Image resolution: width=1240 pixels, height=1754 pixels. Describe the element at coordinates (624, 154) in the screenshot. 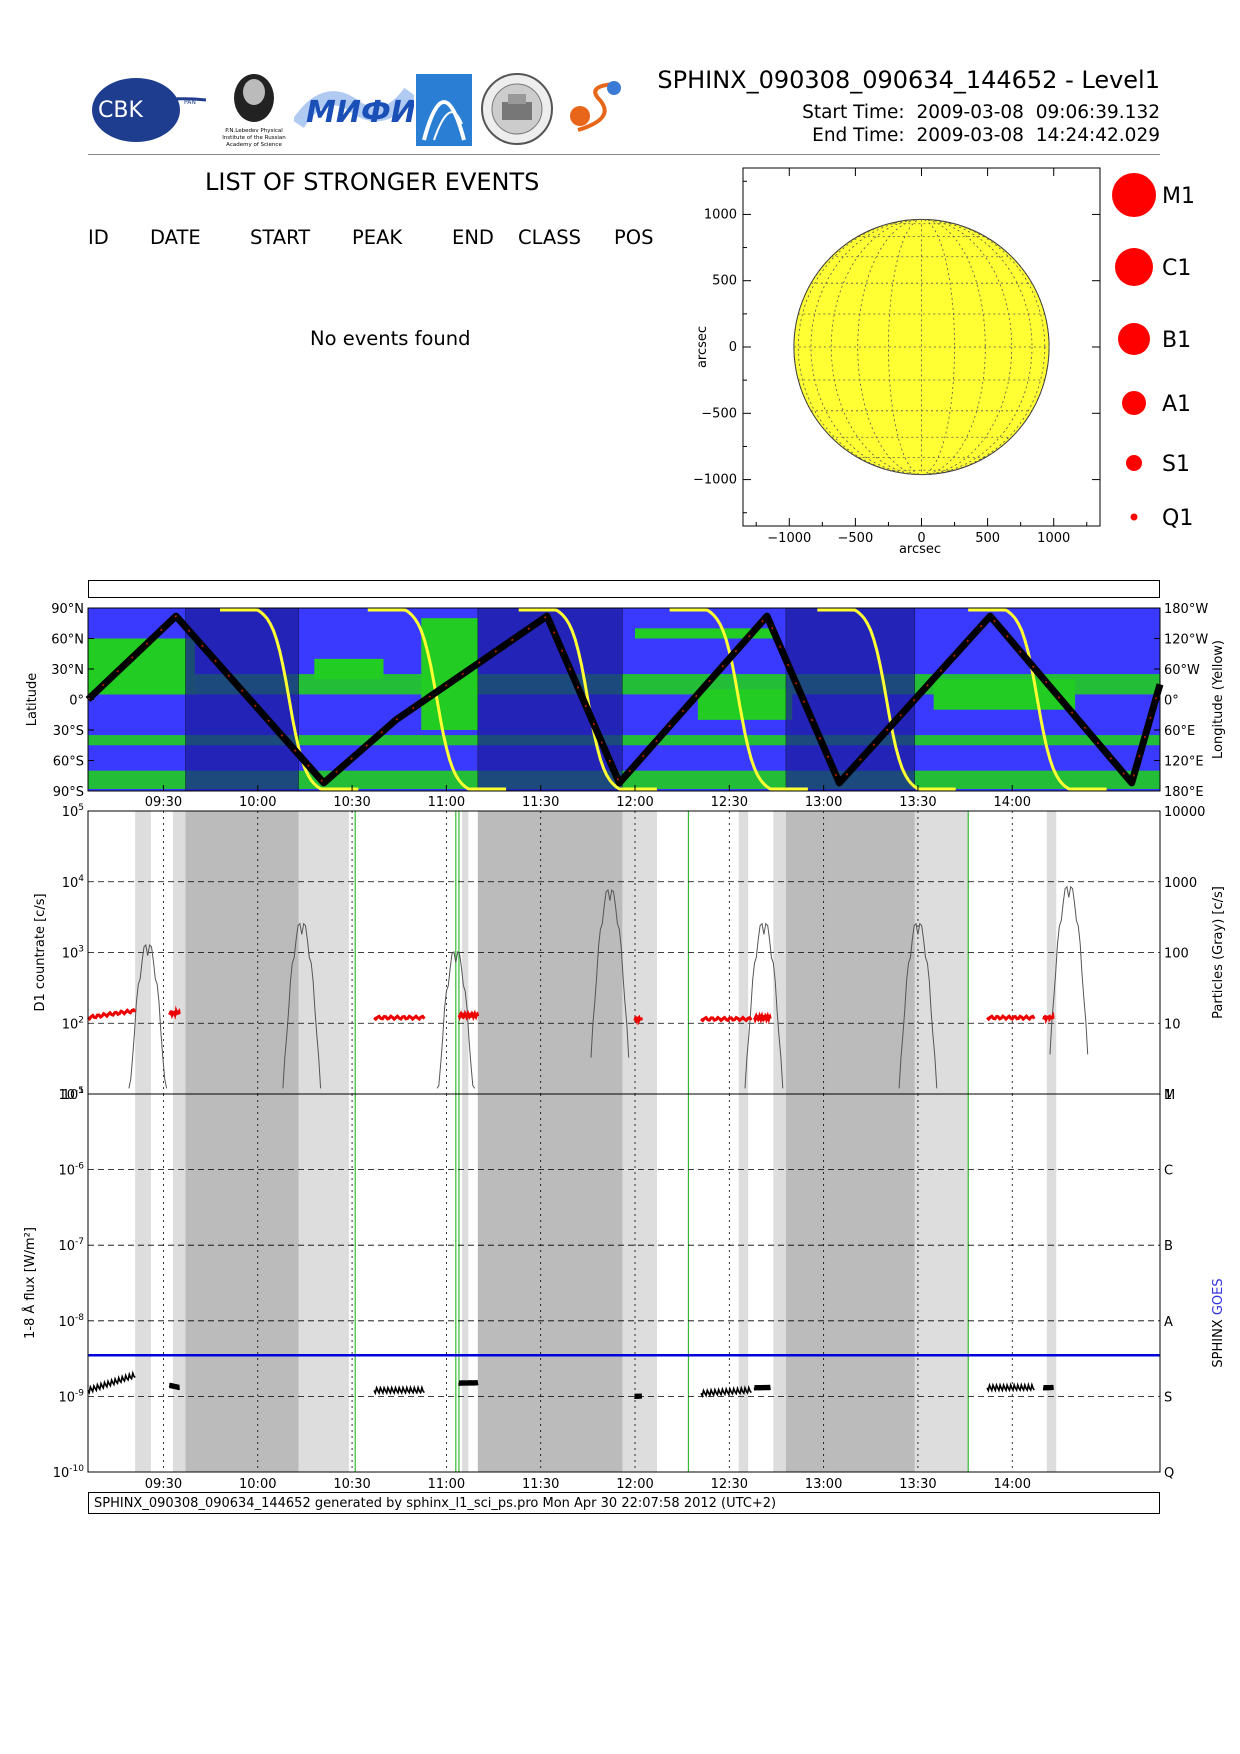

I see `header-divider` at that location.